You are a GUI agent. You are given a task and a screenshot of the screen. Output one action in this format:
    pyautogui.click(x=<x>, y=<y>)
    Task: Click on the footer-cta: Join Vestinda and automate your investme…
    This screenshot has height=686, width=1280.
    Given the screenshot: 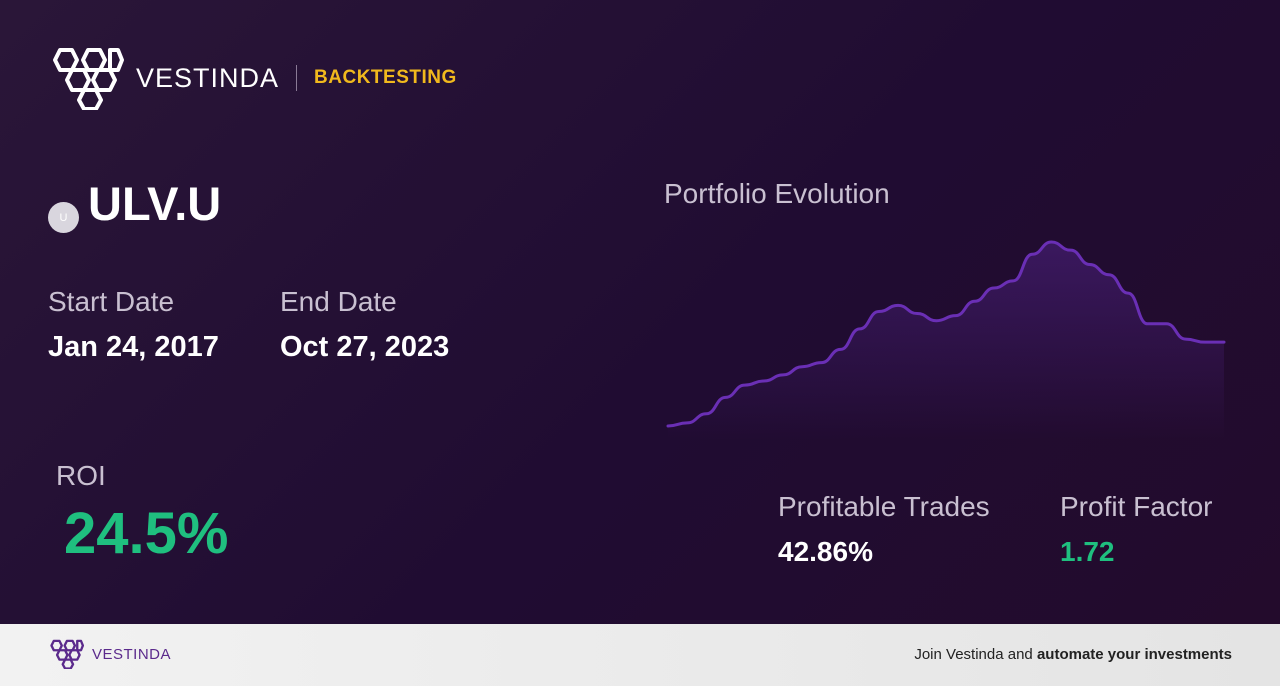 What is the action you would take?
    pyautogui.click(x=1073, y=654)
    